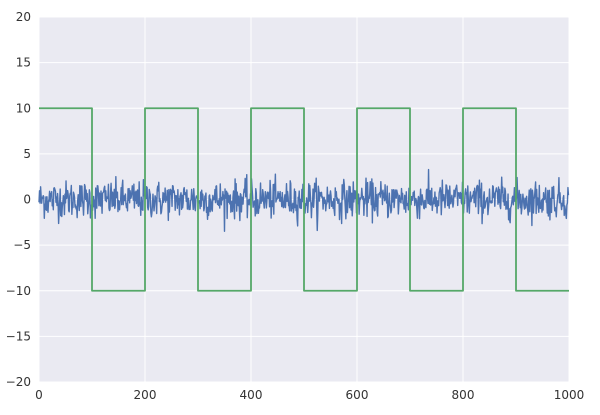  Describe the element at coordinates (23, 17) in the screenshot. I see `y-tick-label: 20` at that location.